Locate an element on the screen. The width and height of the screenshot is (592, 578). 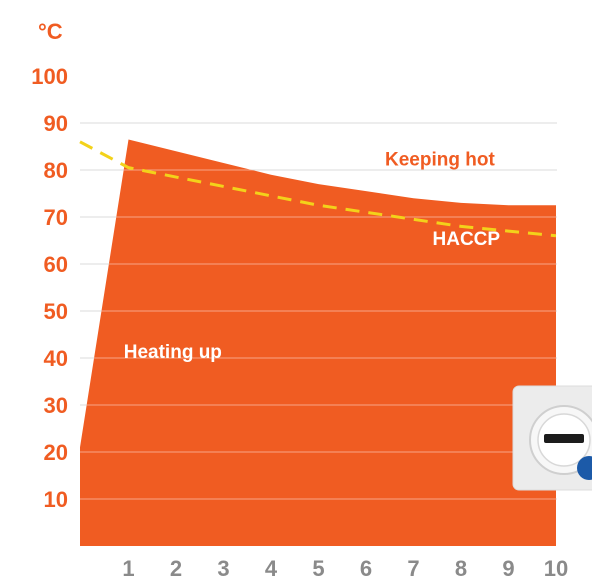
y-tick-label: 20 is located at coordinates (56, 452).